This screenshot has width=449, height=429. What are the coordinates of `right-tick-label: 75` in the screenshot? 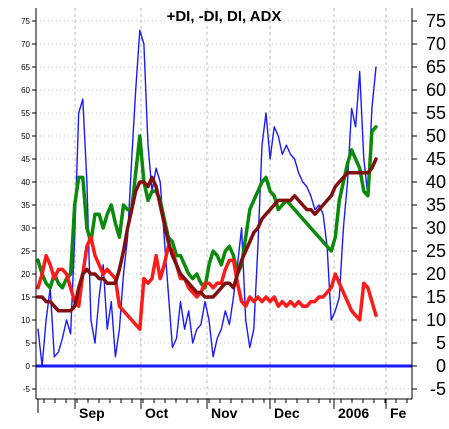 It's located at (436, 21).